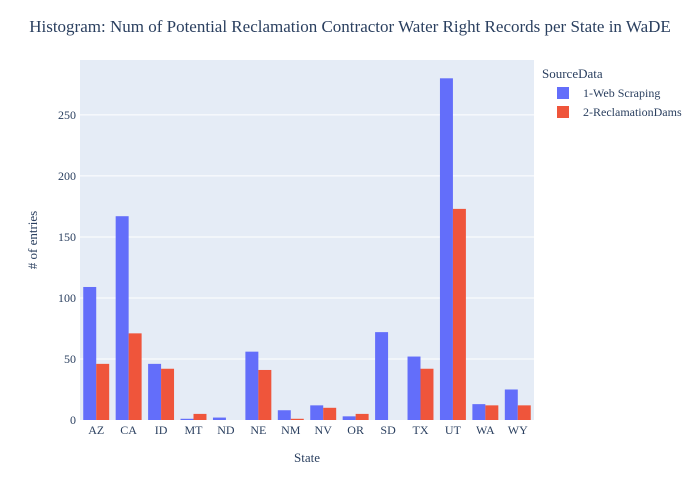 This screenshot has width=700, height=500. Describe the element at coordinates (485, 430) in the screenshot. I see `x-tick-label: WA` at that location.